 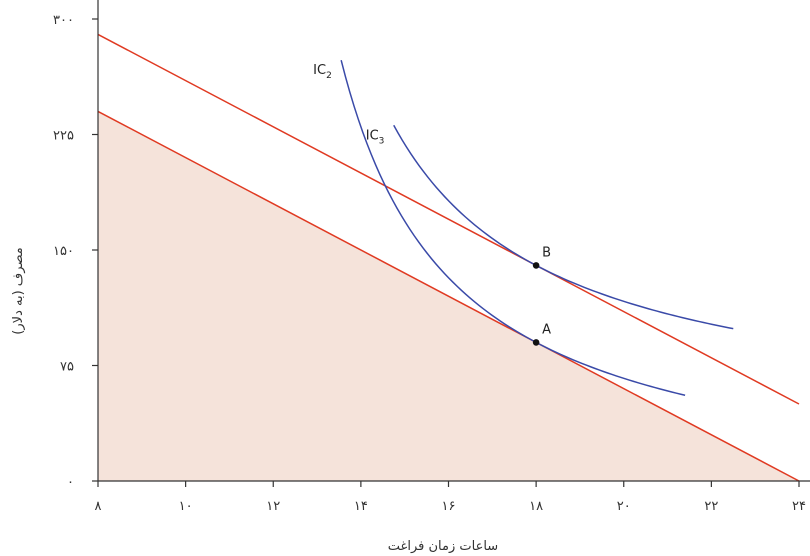 I want to click on x-tick-label: ۸, so click(x=98, y=506).